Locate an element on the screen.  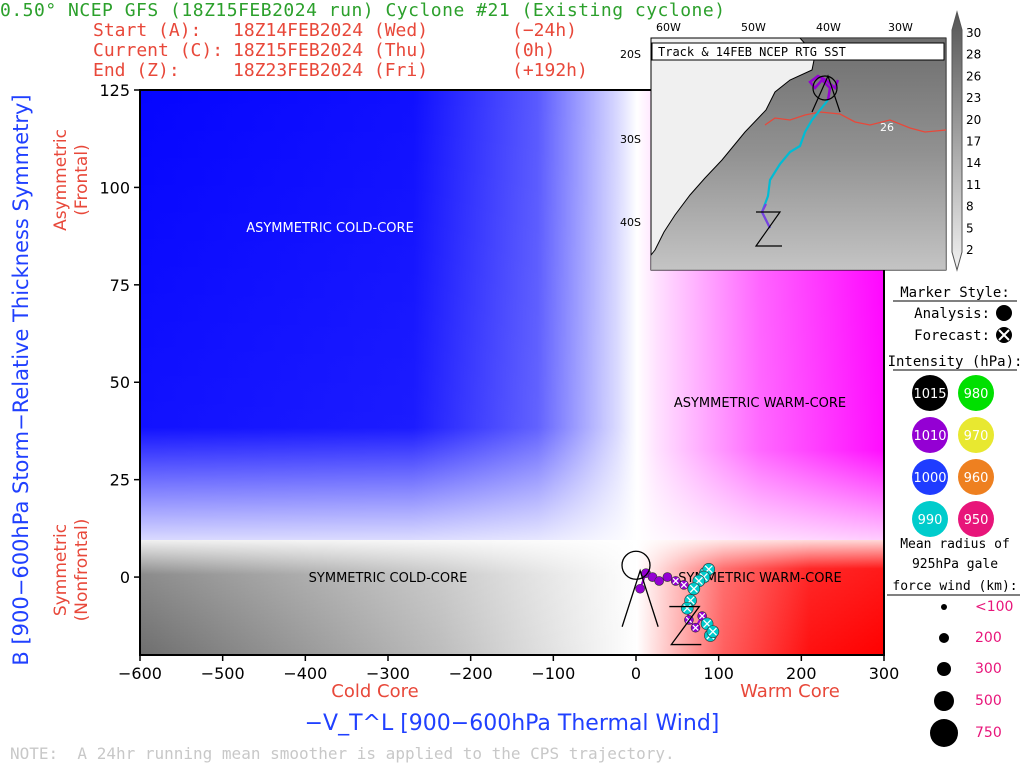
intensity-value: 960 is located at coordinates (976, 478).